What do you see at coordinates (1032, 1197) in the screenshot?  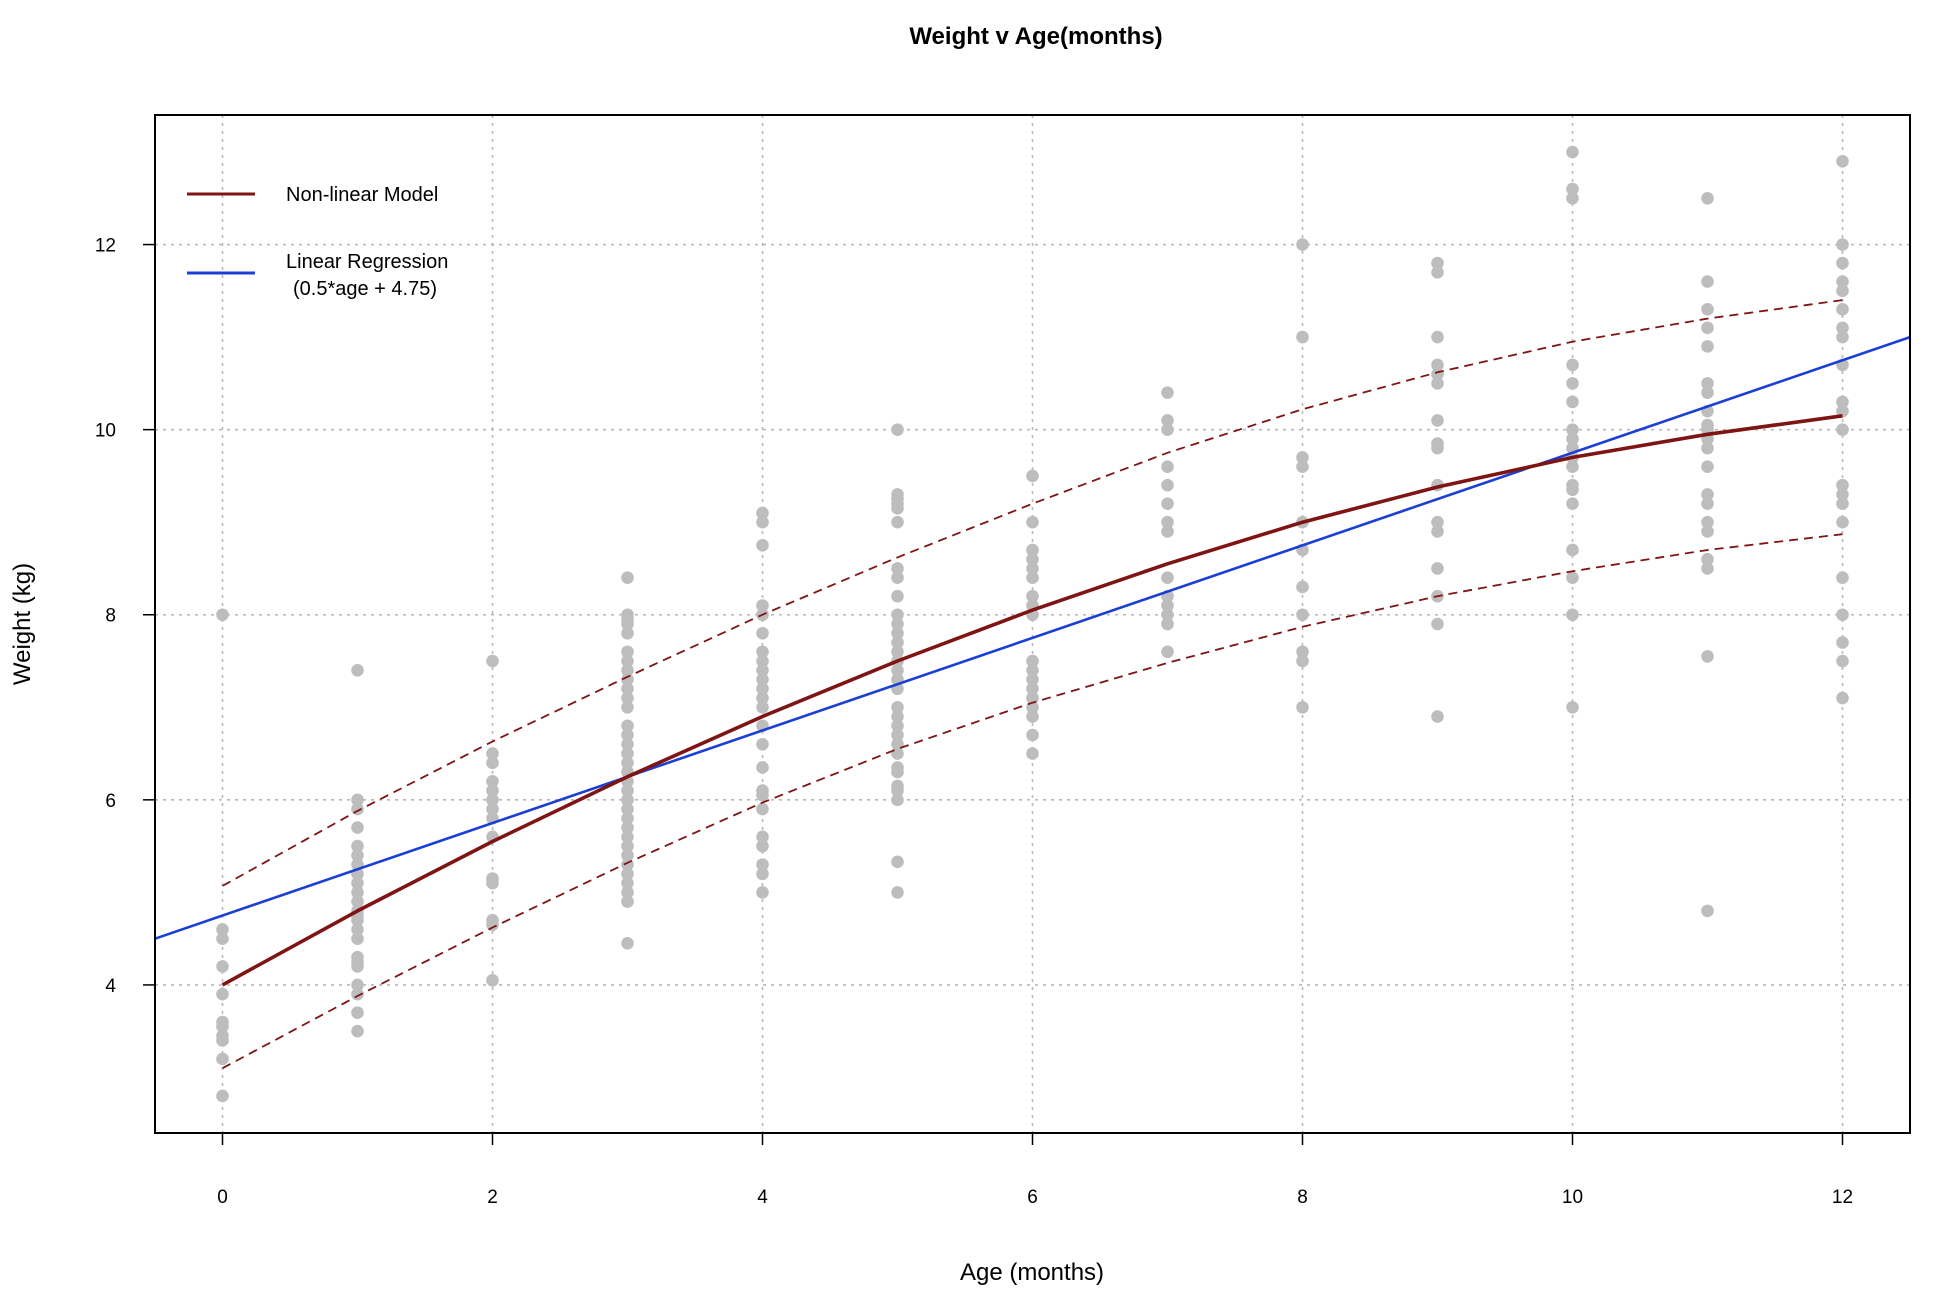 I see `x-tick-label: 6` at bounding box center [1032, 1197].